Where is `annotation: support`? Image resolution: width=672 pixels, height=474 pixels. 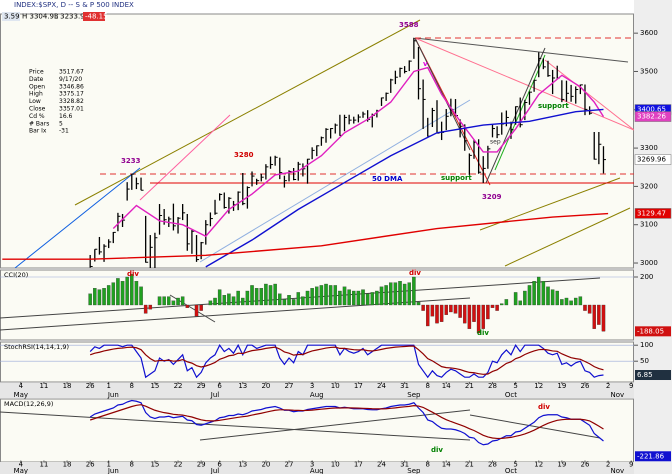 annotation: support is located at coordinates (553, 106).